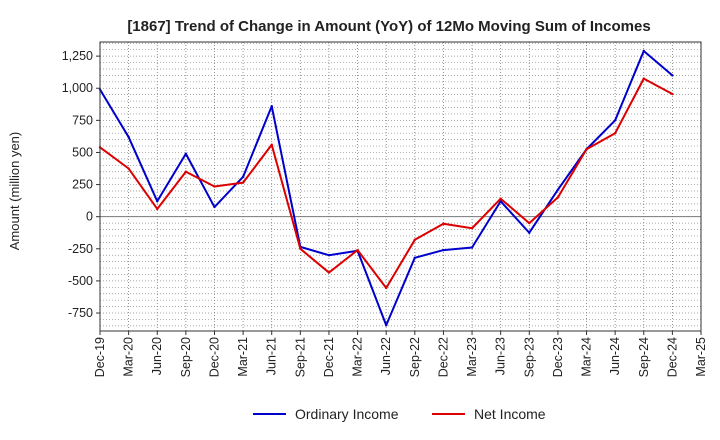 This screenshot has height=440, width=720. What do you see at coordinates (82, 120) in the screenshot?
I see `y-tick-label: 750` at bounding box center [82, 120].